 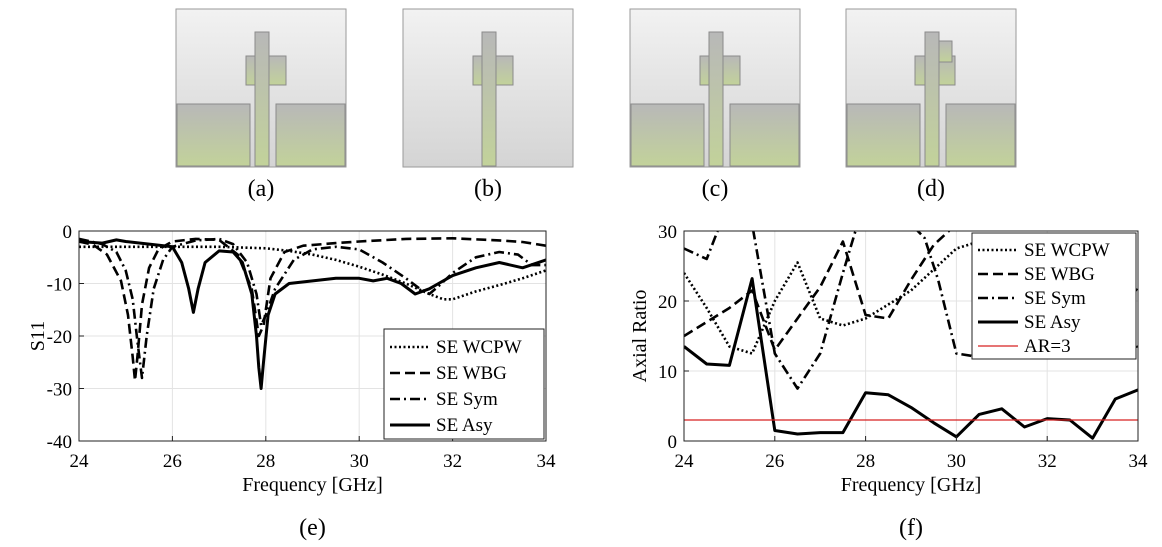 What do you see at coordinates (640, 336) in the screenshot?
I see `y-axis-label: Axial Ratio` at bounding box center [640, 336].